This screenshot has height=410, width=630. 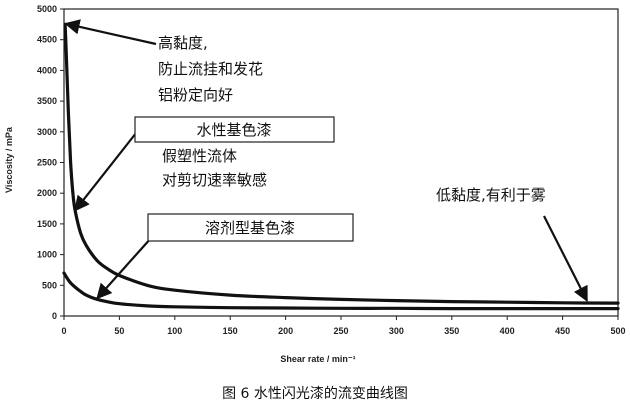 I want to click on annotation-high-viscosity-line-2: 防止流挂和发花, so click(x=210, y=69).